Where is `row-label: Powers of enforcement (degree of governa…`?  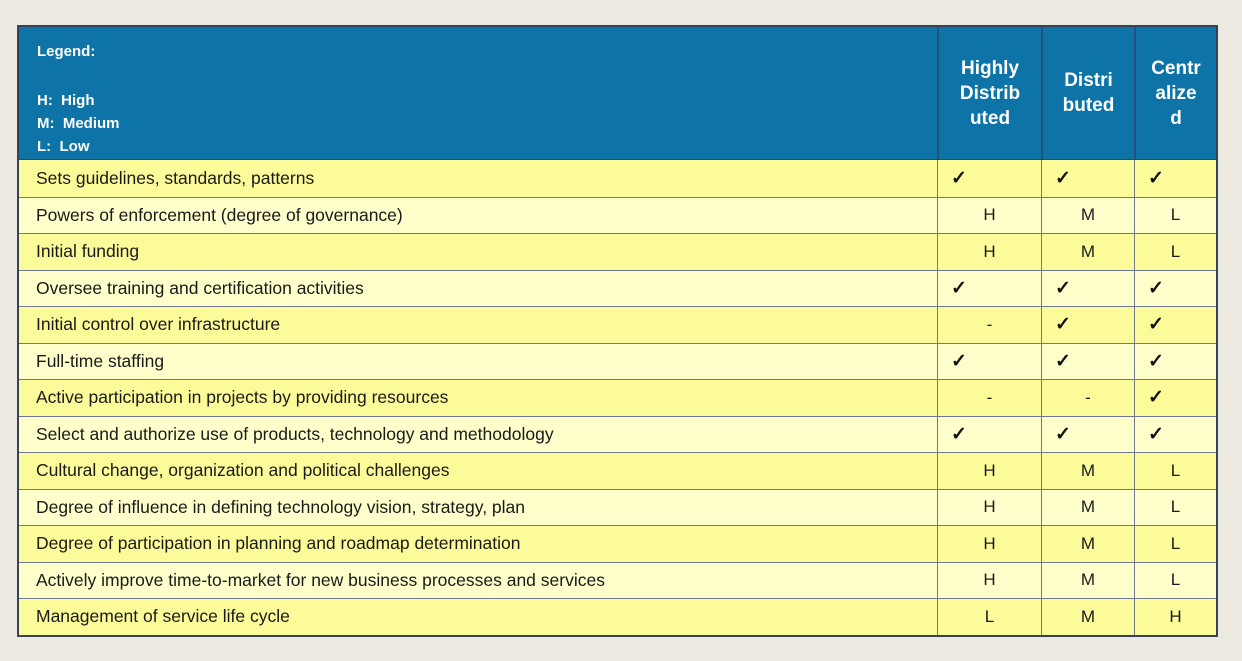 row-label: Powers of enforcement (degree of governa… is located at coordinates (219, 214).